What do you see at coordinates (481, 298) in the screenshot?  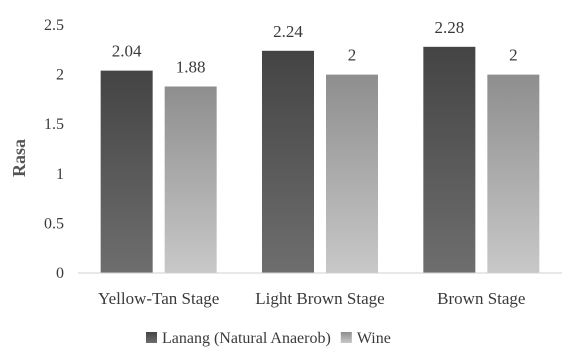 I see `x-category-label: Brown Stage` at bounding box center [481, 298].